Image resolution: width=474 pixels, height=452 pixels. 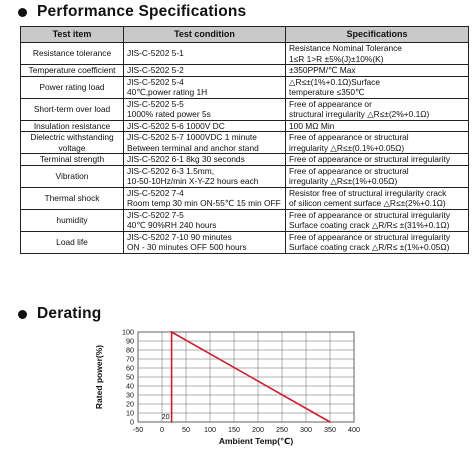 What do you see at coordinates (282, 429) in the screenshot?
I see `x-tick-label: 250` at bounding box center [282, 429].